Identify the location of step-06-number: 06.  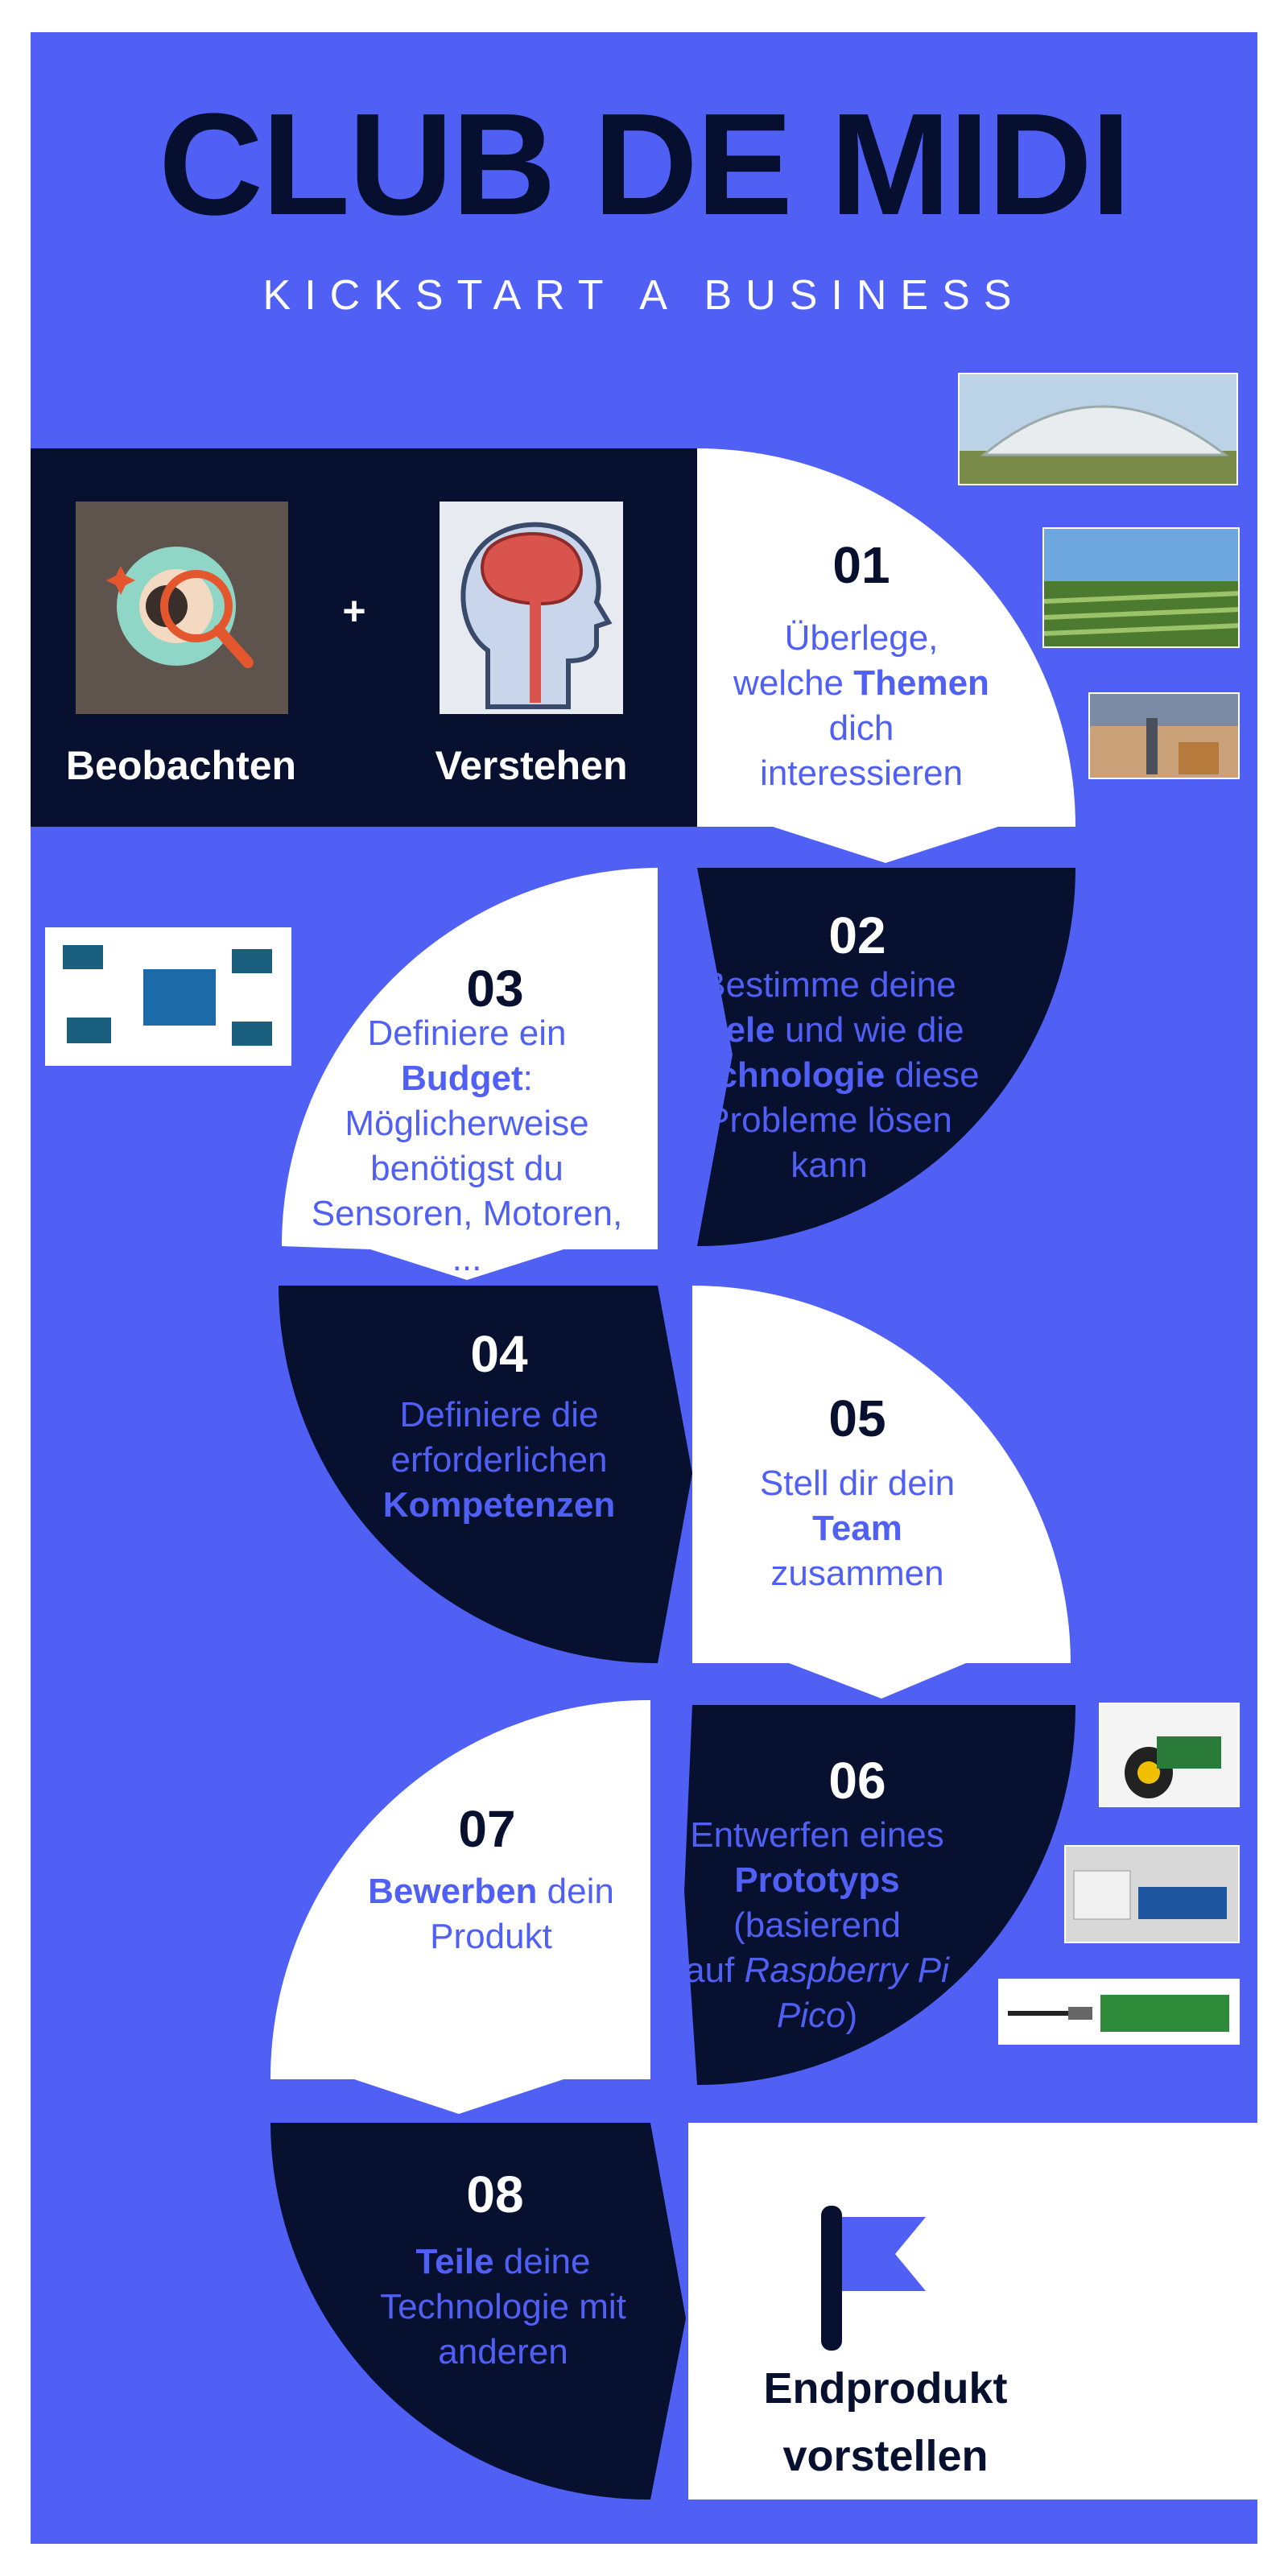
(857, 1781).